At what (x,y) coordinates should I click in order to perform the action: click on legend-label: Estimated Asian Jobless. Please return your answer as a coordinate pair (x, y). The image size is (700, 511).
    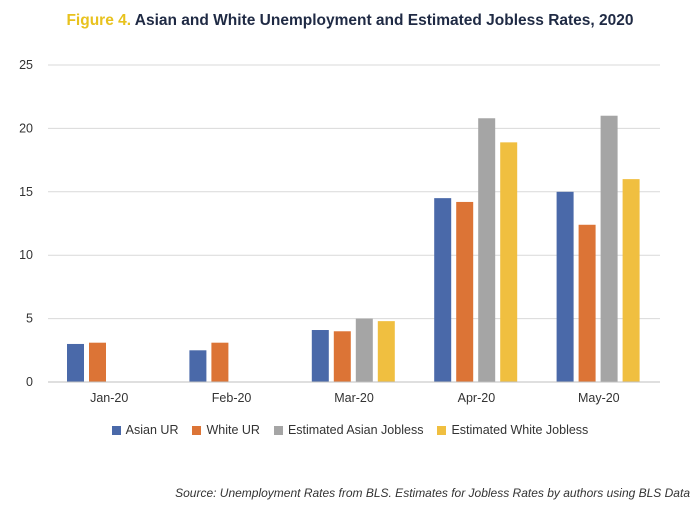
    Looking at the image, I should click on (355, 430).